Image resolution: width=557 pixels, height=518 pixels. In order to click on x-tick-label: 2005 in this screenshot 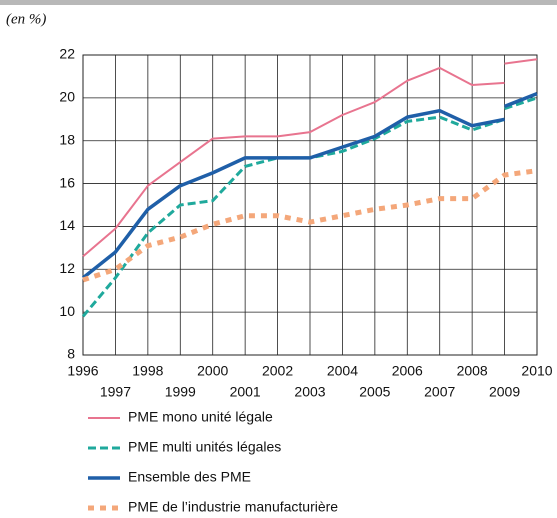, I will do `click(374, 392)`.